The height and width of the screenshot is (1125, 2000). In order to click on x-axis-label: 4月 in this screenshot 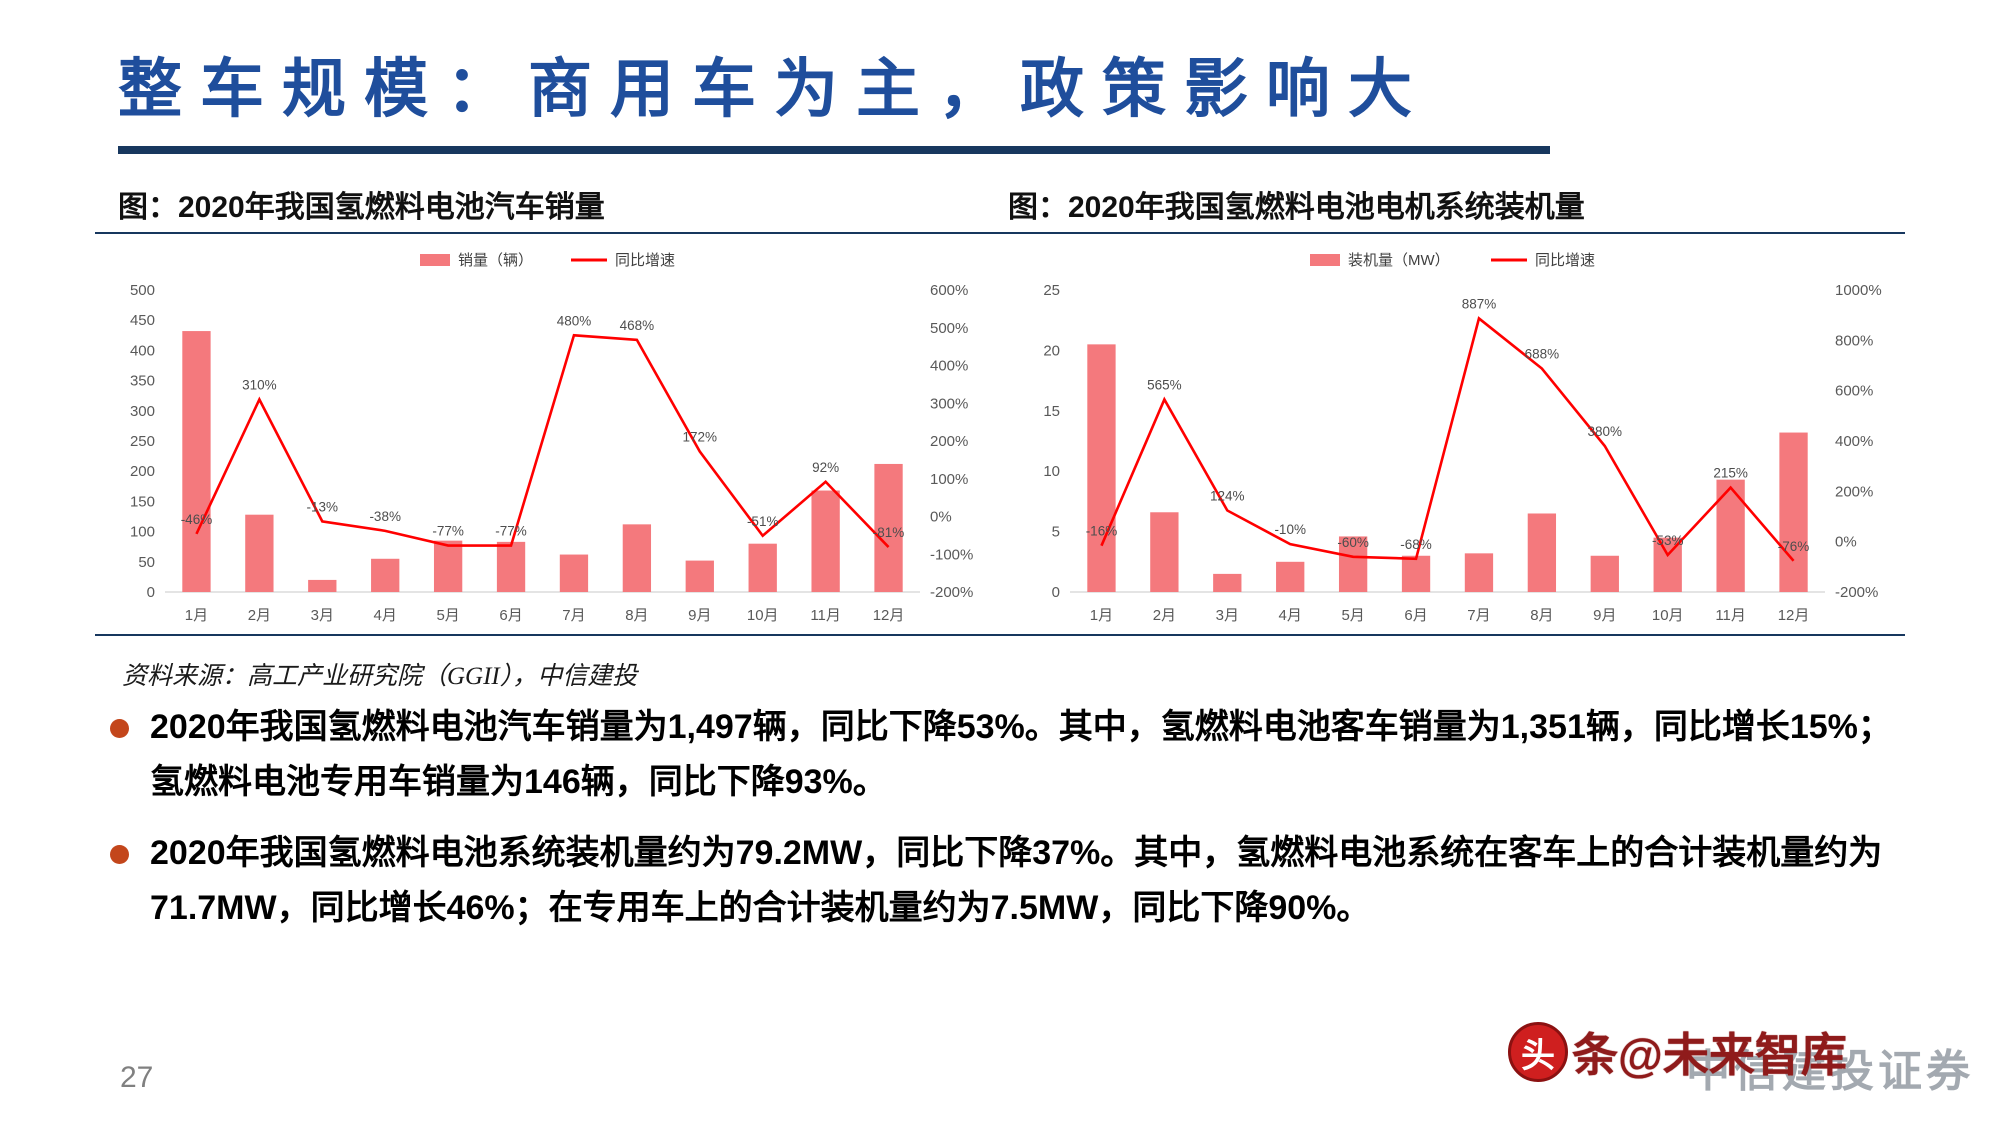, I will do `click(1290, 615)`.